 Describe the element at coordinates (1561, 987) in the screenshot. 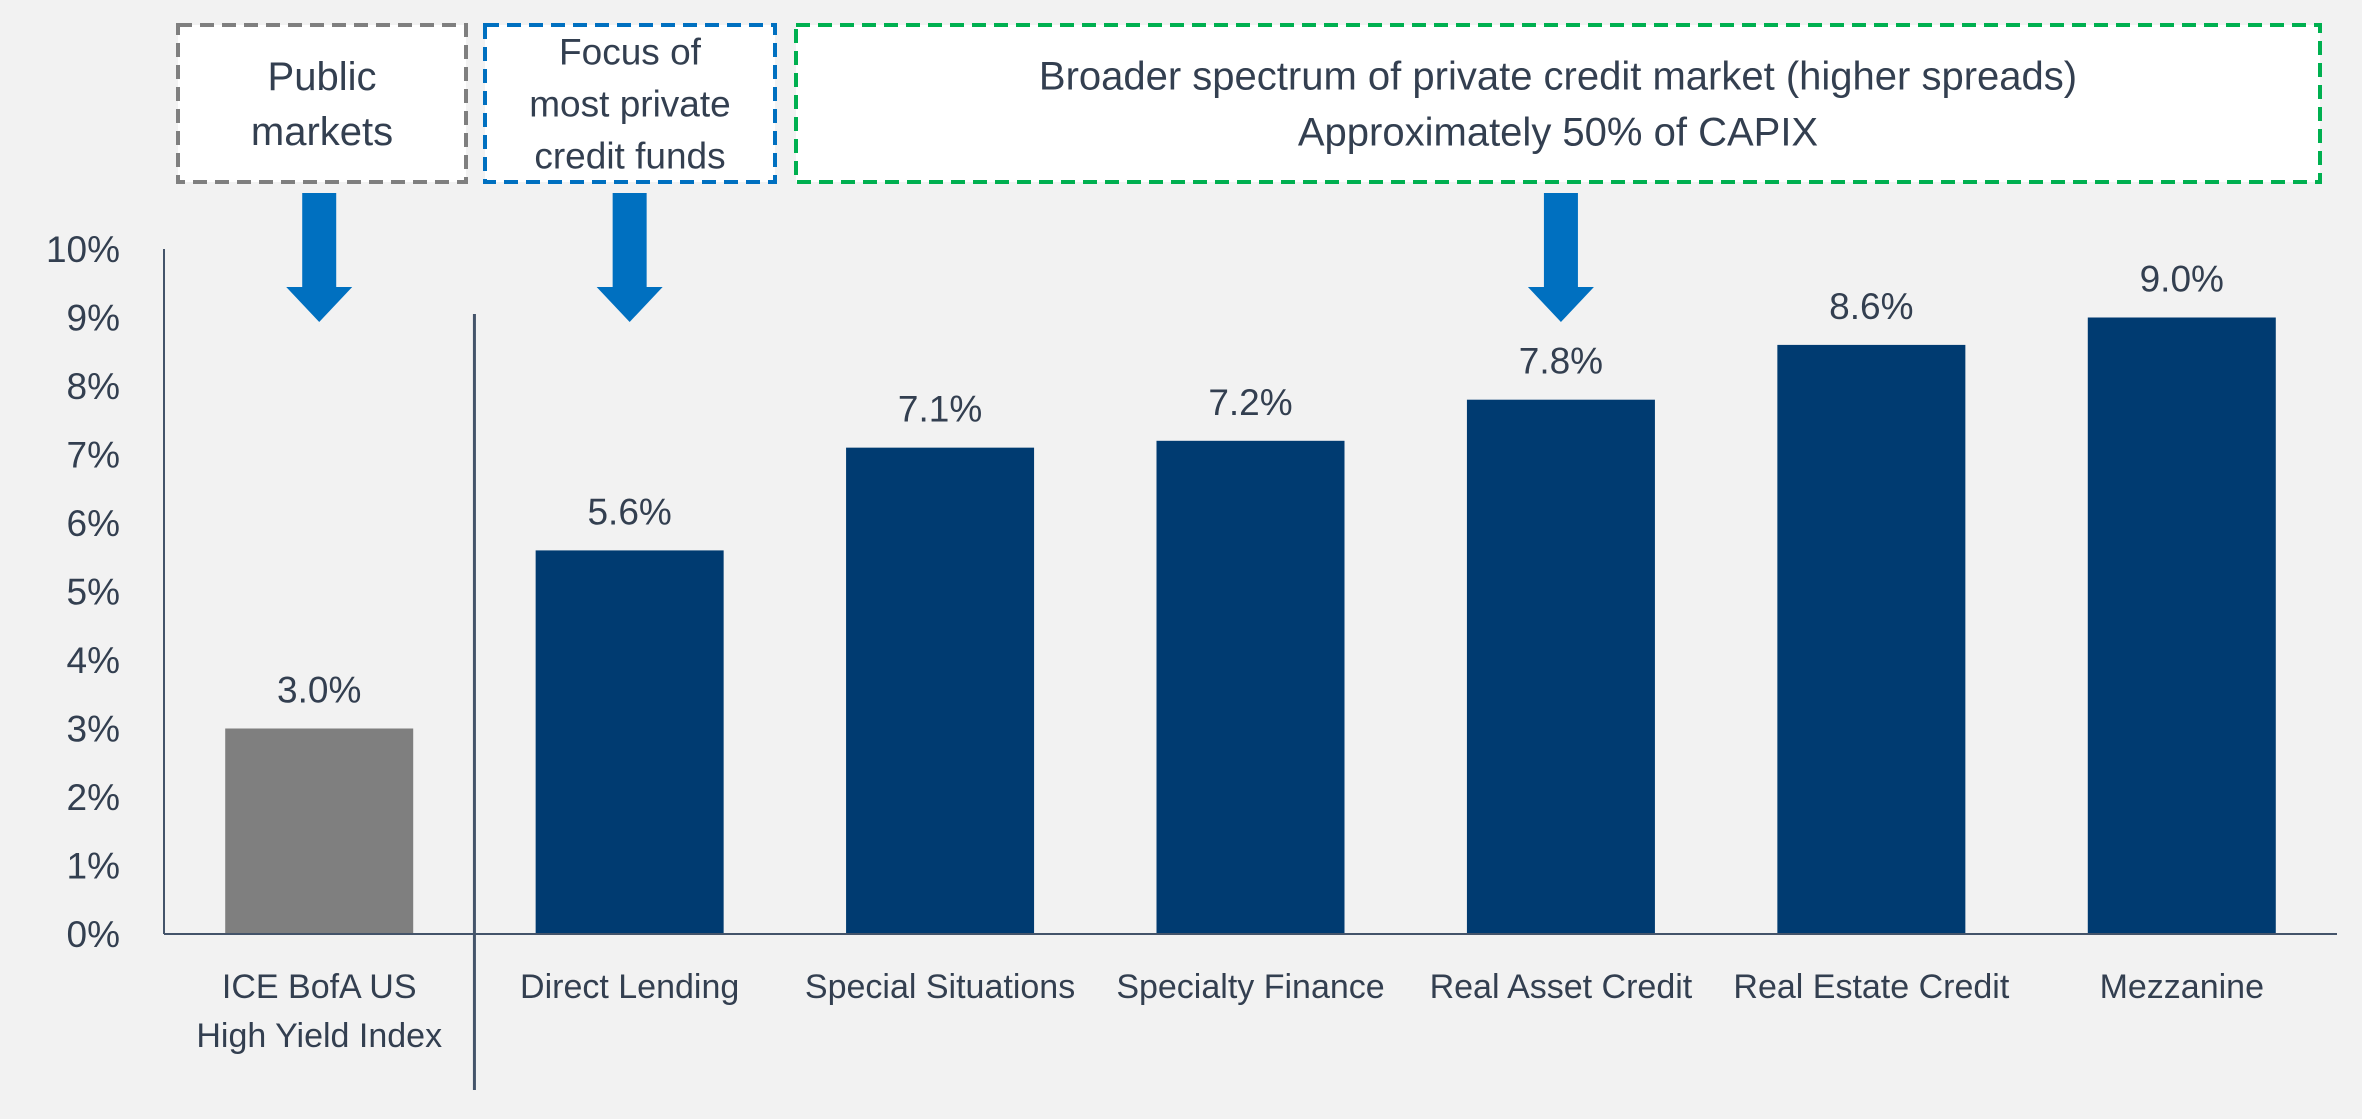

I see `x-tick-label: Real Asset Credit` at that location.